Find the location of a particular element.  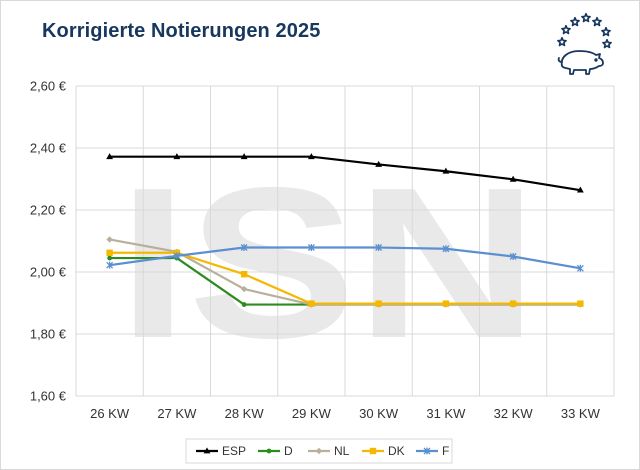

series-esp is located at coordinates (345, 173).